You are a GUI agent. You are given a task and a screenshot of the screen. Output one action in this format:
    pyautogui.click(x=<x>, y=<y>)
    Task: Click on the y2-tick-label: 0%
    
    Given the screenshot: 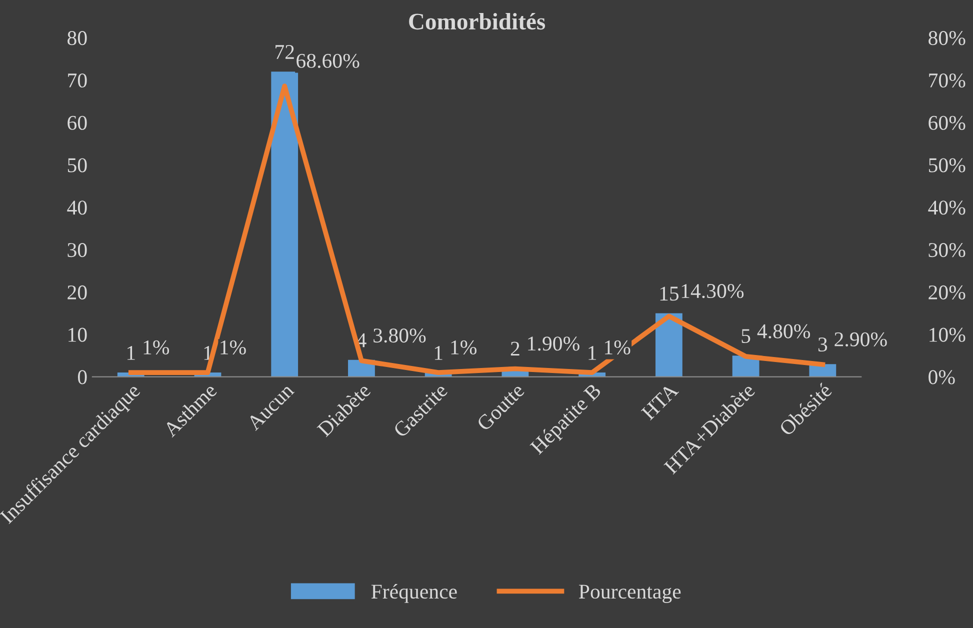 What is the action you would take?
    pyautogui.click(x=941, y=377)
    